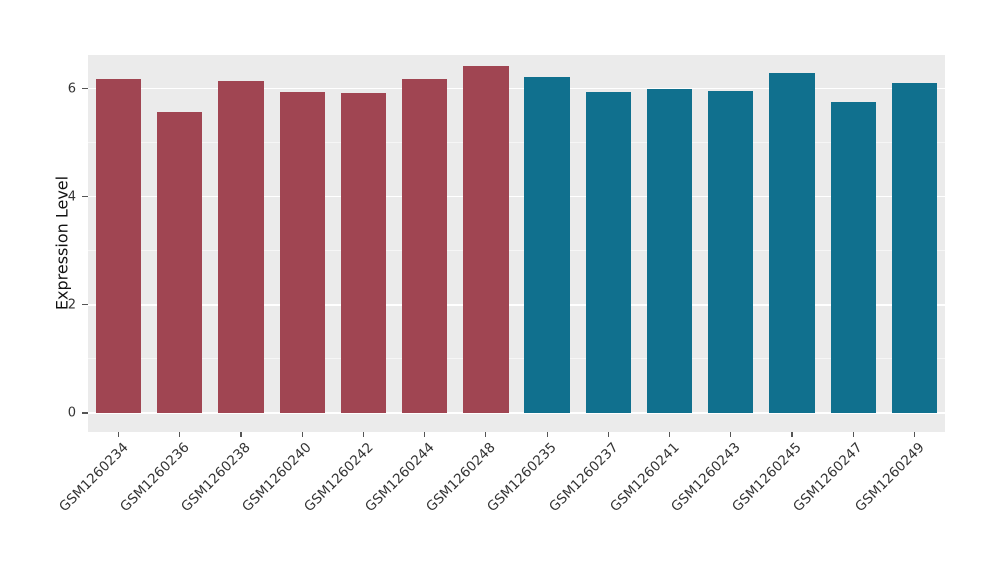  Describe the element at coordinates (486, 239) in the screenshot. I see `bar-GSM1260248` at that location.